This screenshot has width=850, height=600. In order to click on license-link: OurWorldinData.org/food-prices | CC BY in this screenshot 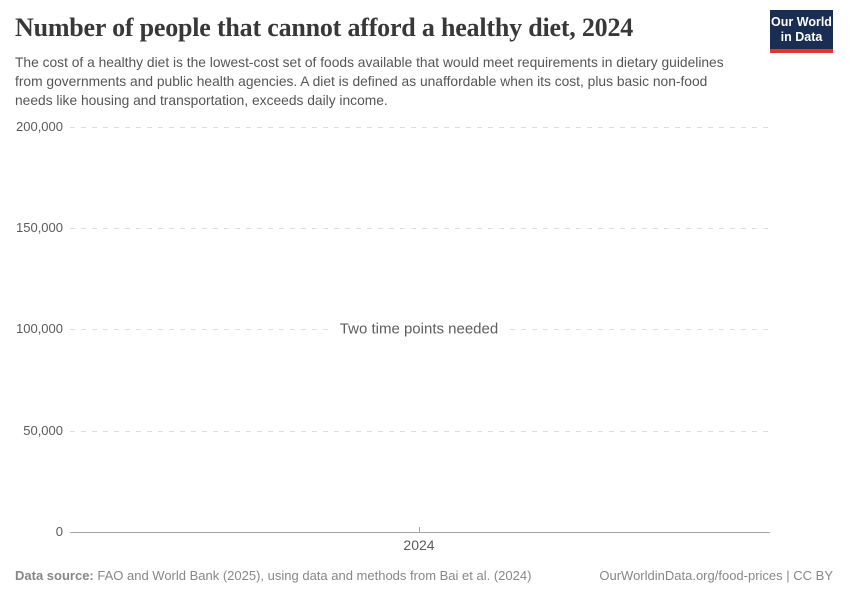, I will do `click(716, 575)`.